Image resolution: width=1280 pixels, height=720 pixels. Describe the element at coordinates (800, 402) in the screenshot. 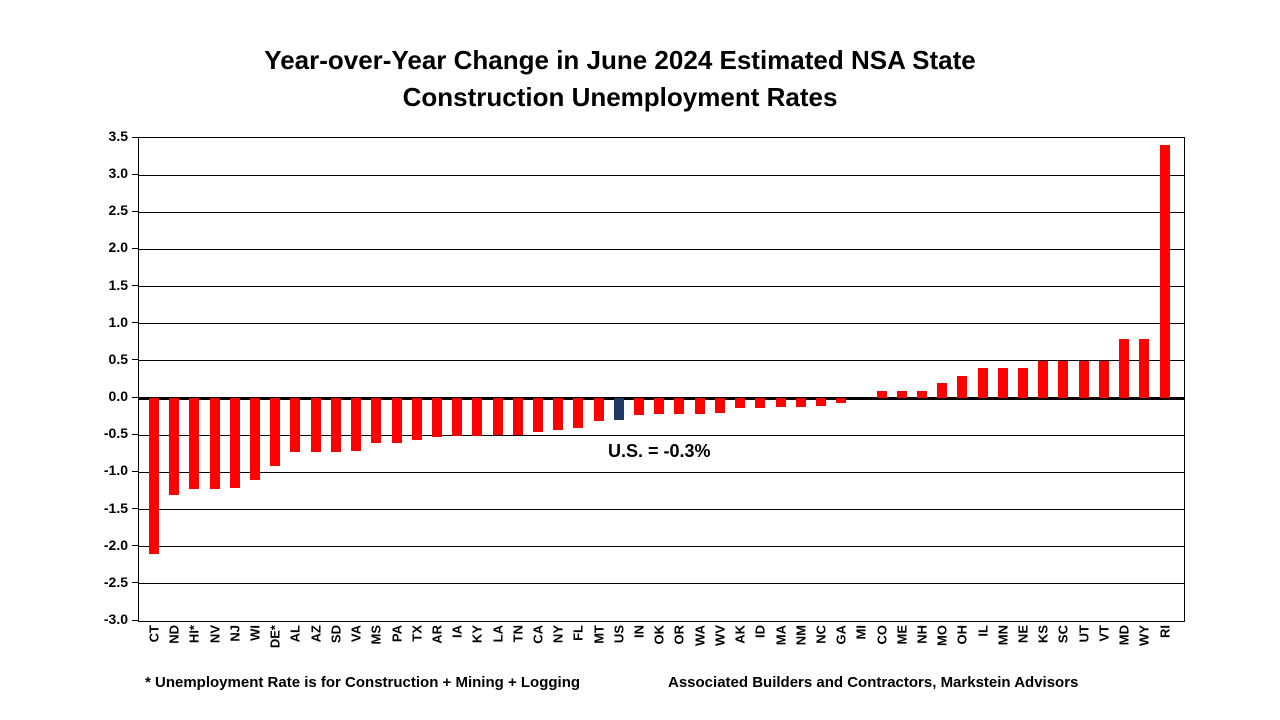

I see `bar-NM` at that location.